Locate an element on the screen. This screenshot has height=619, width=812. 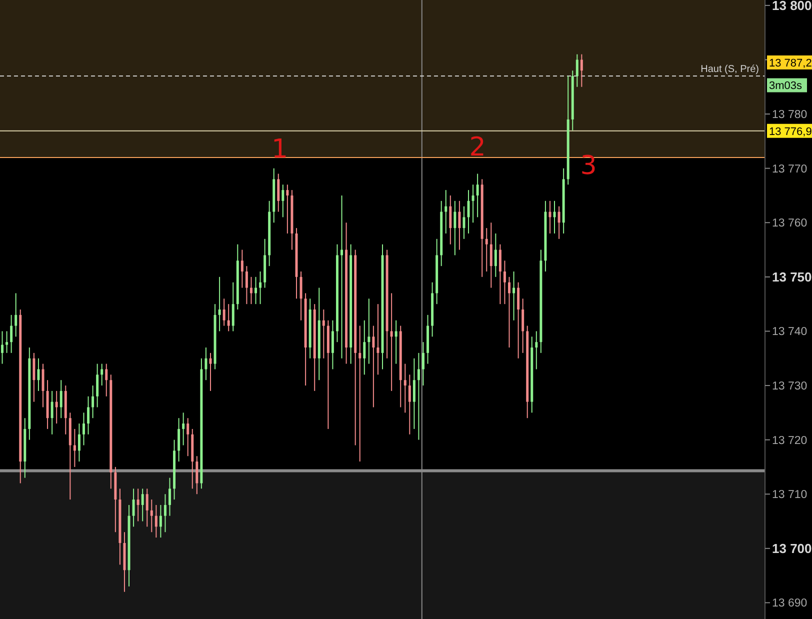
y-tick-label: 13 710 is located at coordinates (790, 495).